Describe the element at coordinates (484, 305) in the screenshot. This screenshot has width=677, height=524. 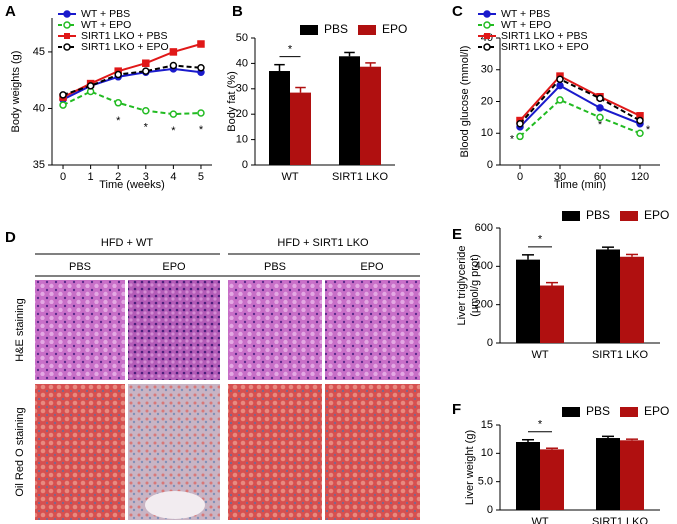
I see `y-tick-label: 200` at that location.